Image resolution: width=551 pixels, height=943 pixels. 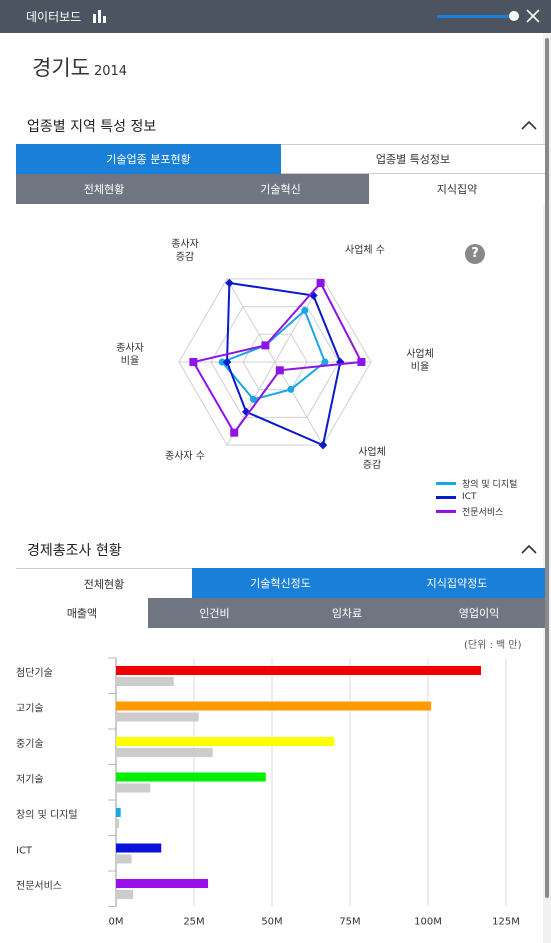 I want to click on category-label: 고기술, so click(x=30, y=709).